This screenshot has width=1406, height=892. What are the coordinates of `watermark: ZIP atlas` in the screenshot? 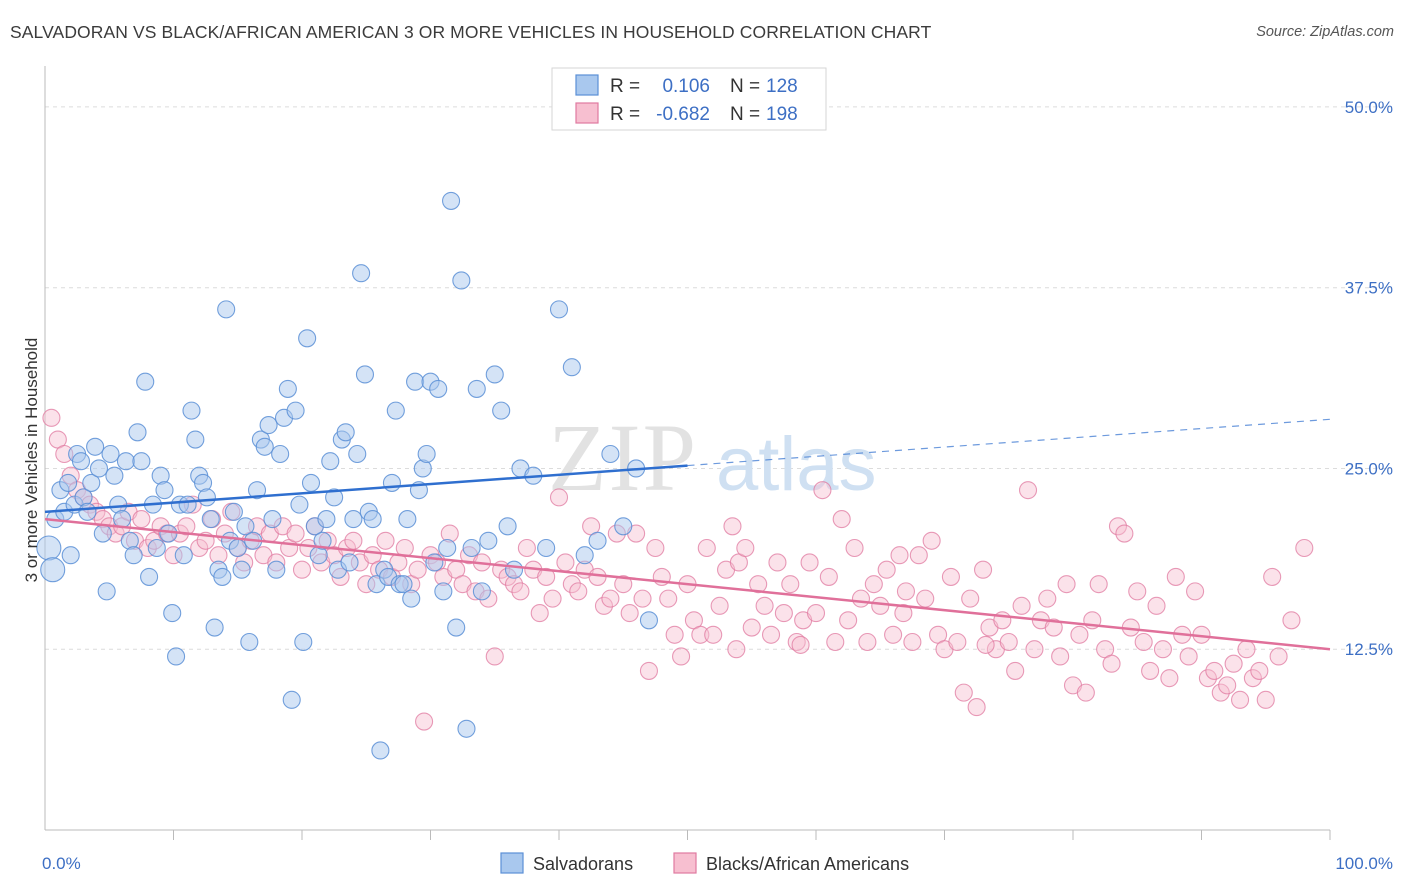 It's located at (712, 457).